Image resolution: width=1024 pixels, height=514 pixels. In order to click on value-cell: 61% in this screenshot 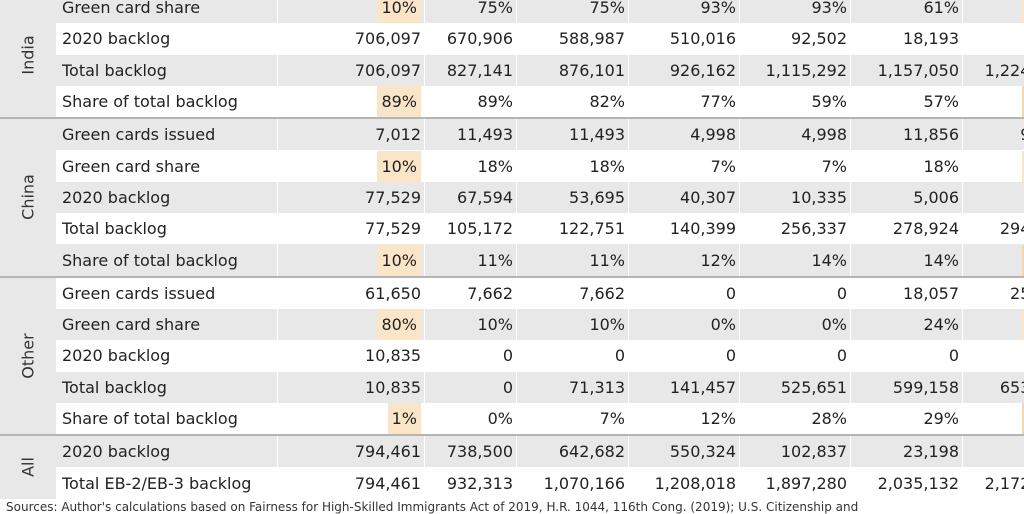, I will do `click(907, 12)`.